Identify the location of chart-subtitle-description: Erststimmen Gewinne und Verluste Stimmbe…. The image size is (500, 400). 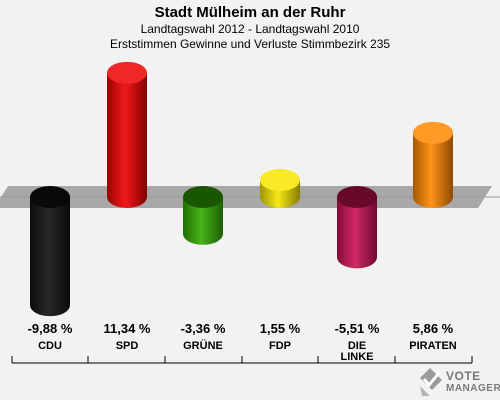
(250, 44).